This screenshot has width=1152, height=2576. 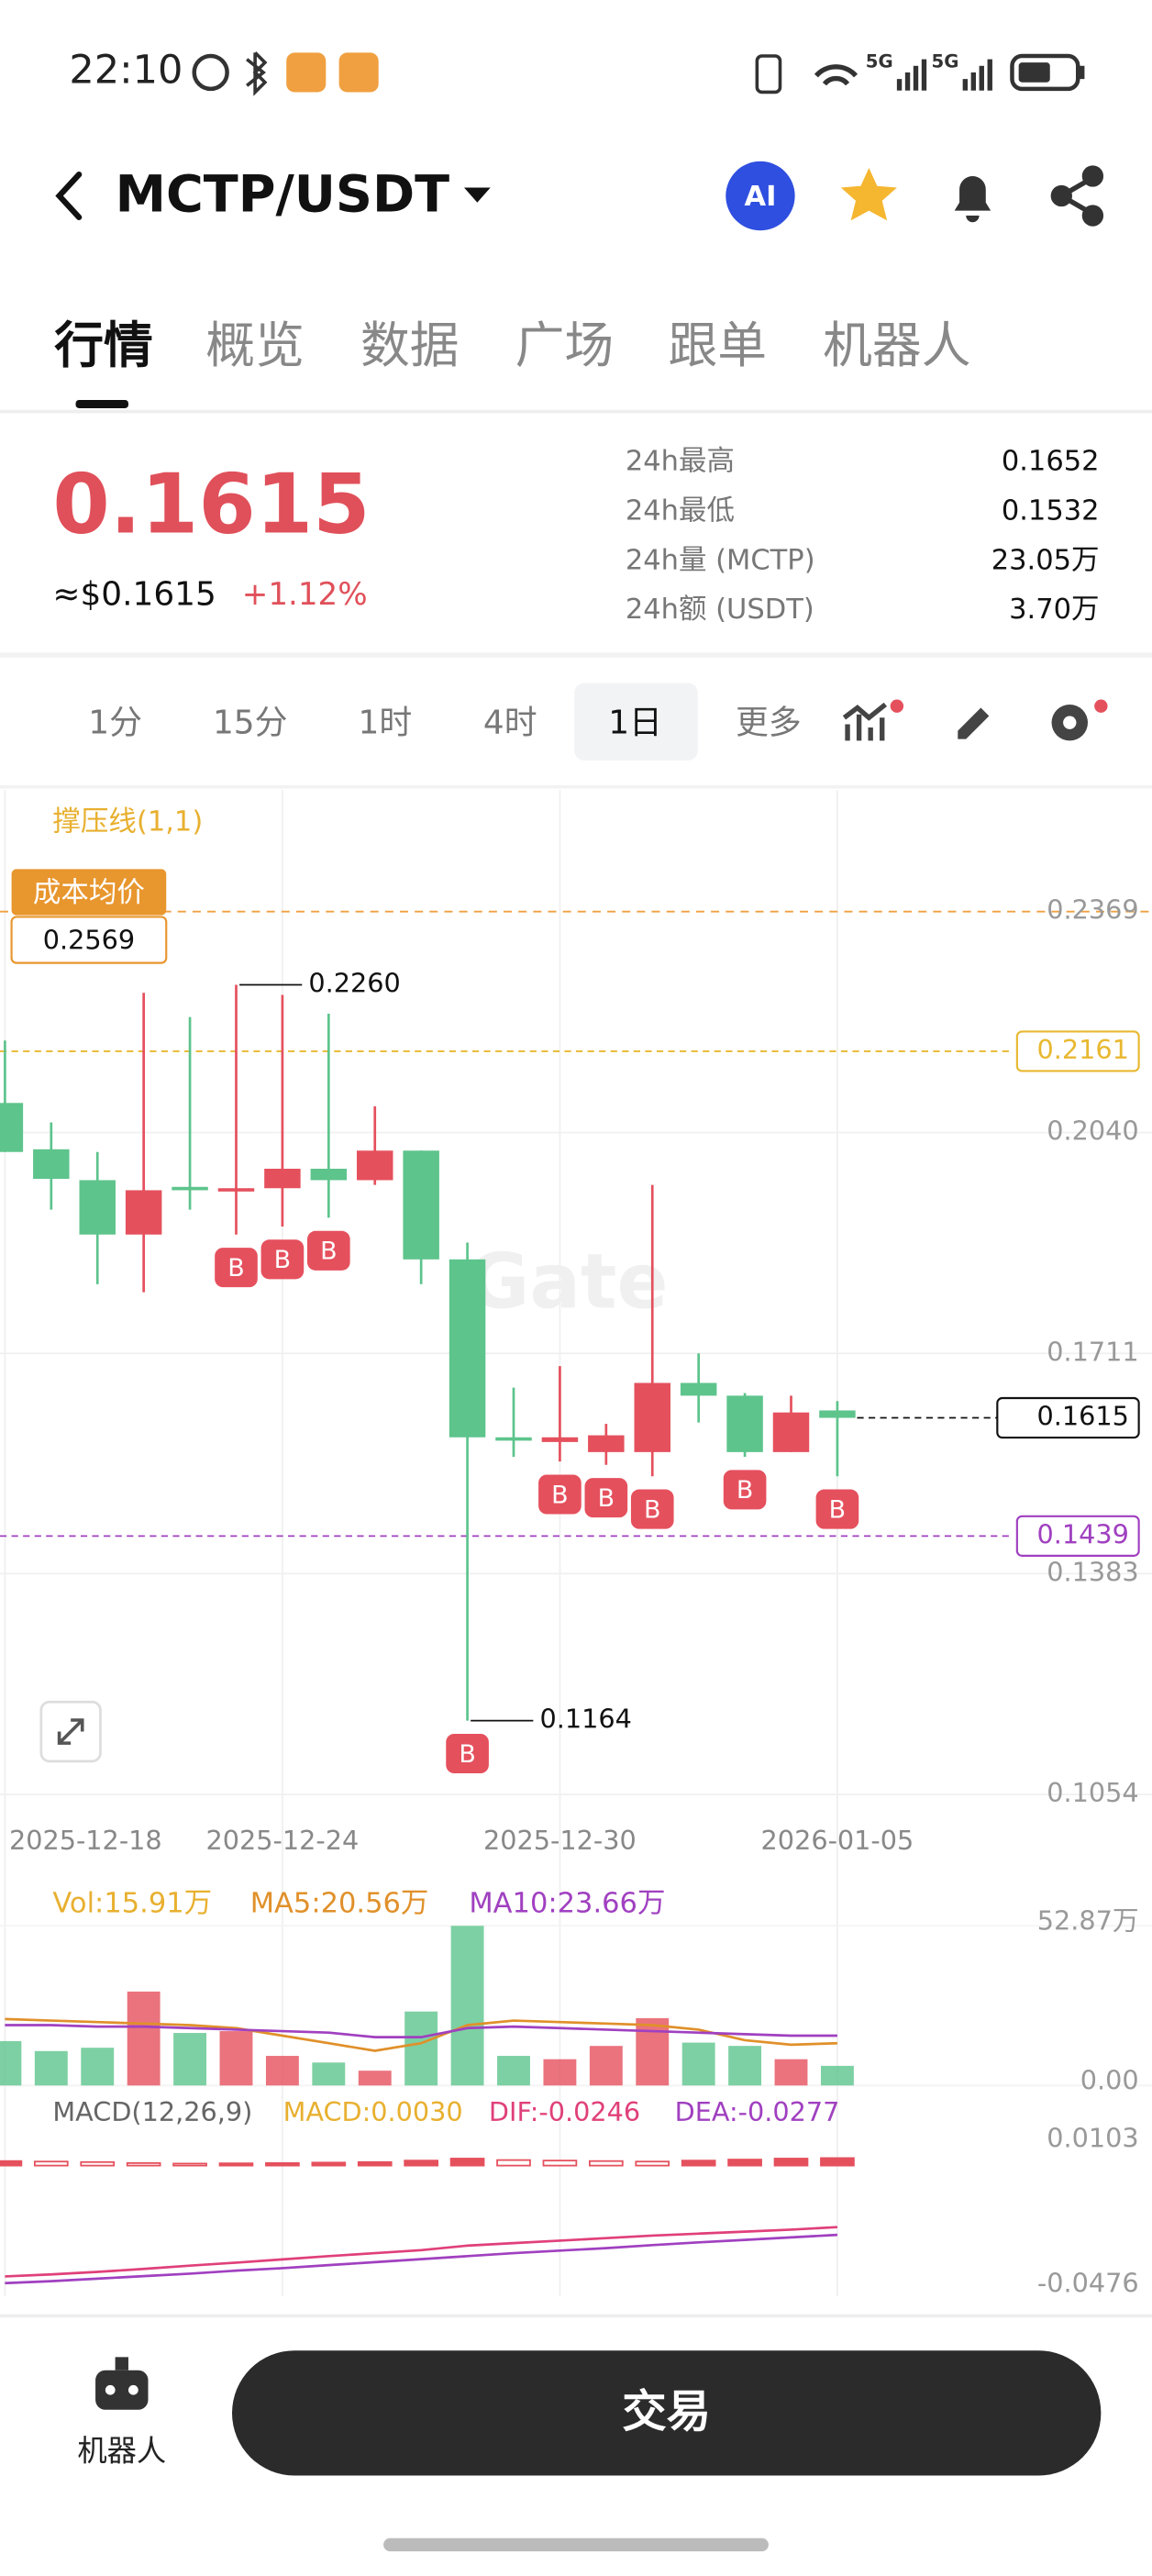 I want to click on watermark: Gate, so click(x=568, y=1282).